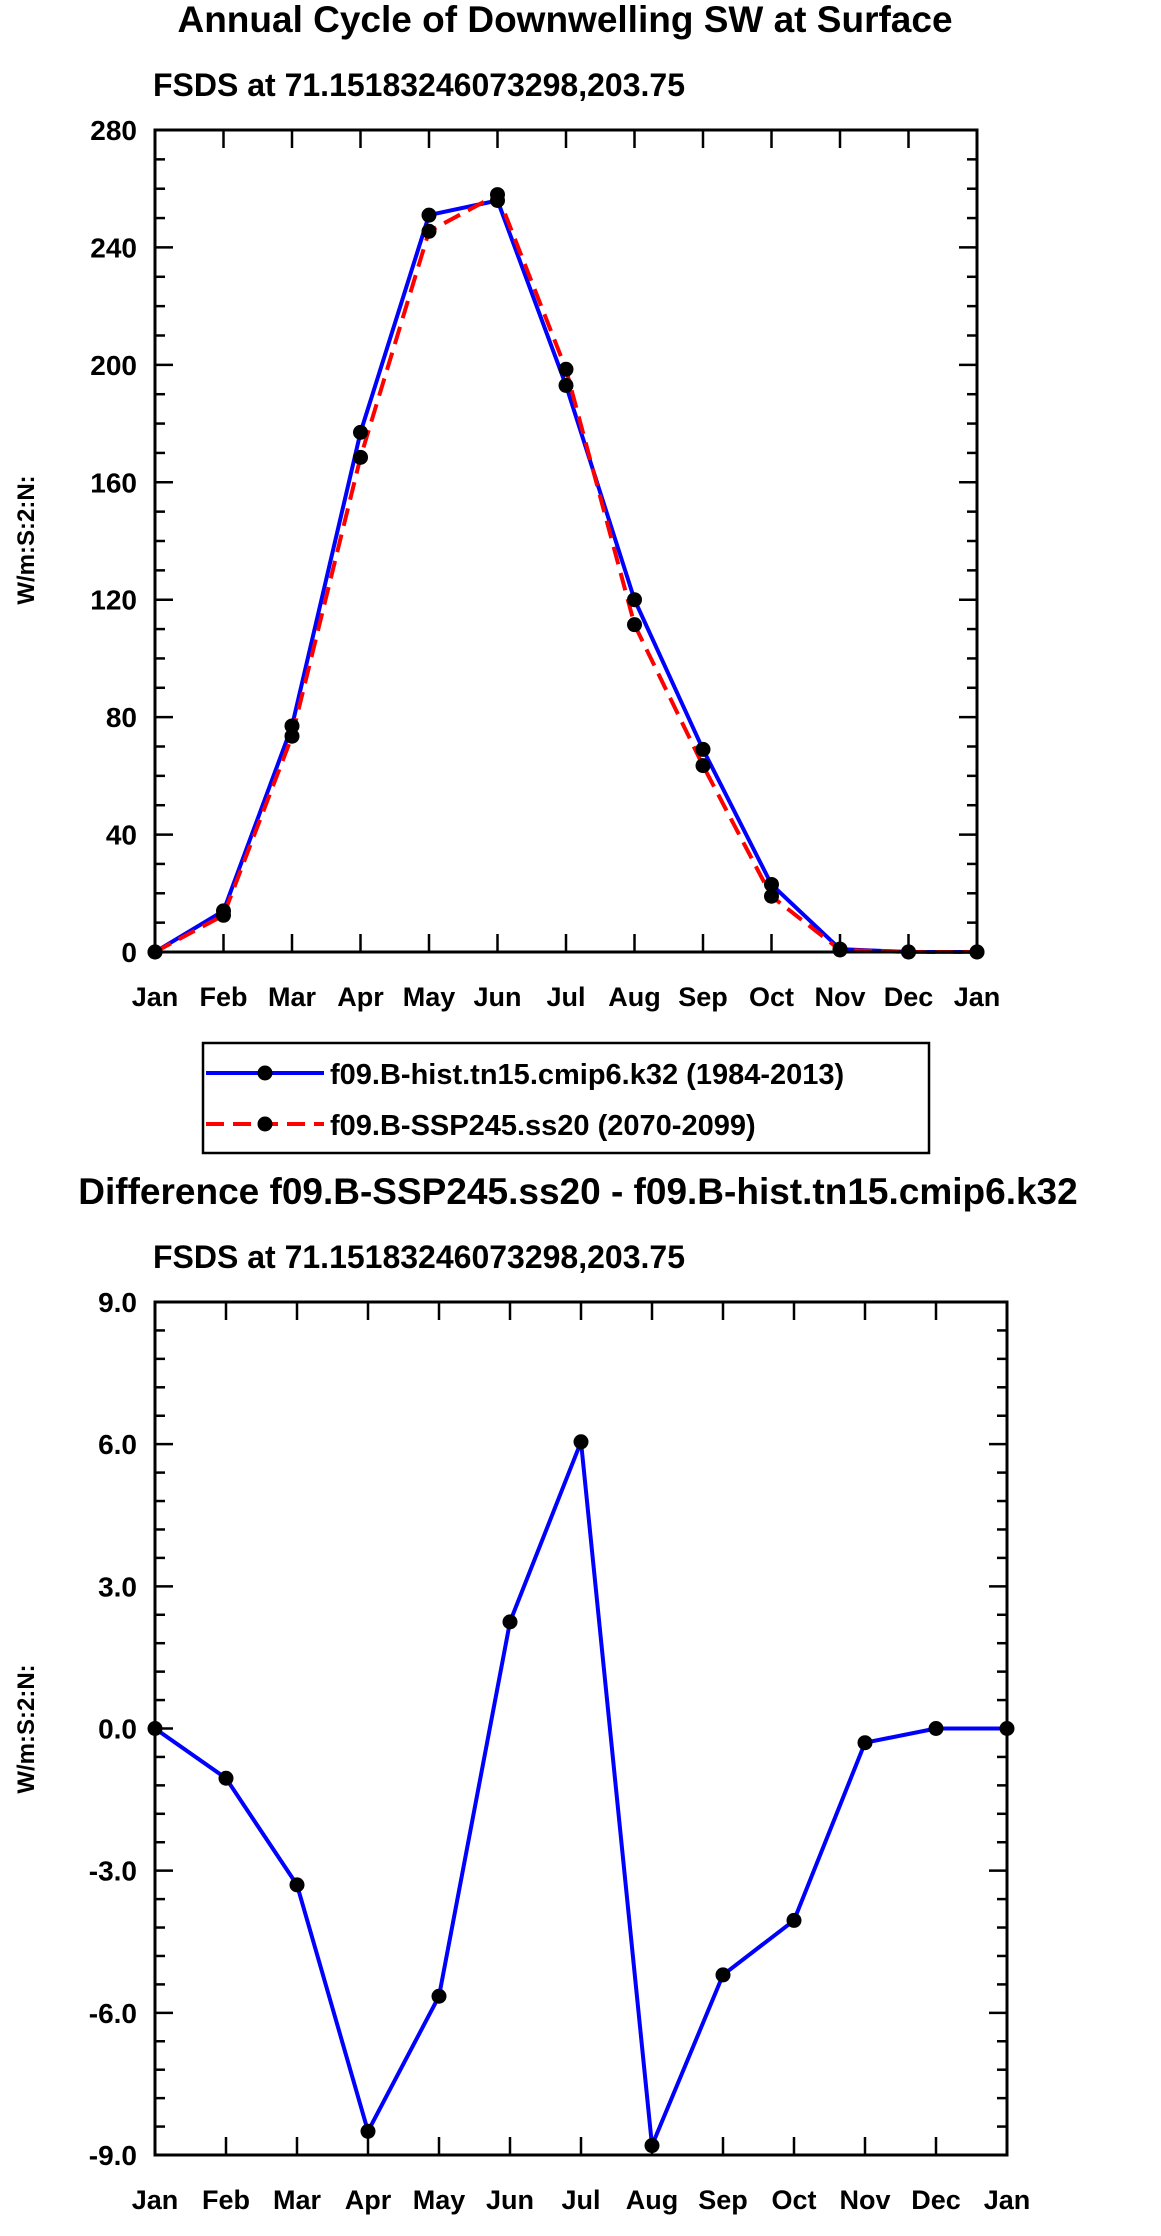 The height and width of the screenshot is (2236, 1161). What do you see at coordinates (113, 2155) in the screenshot?
I see `y-tick-label: -9.0` at bounding box center [113, 2155].